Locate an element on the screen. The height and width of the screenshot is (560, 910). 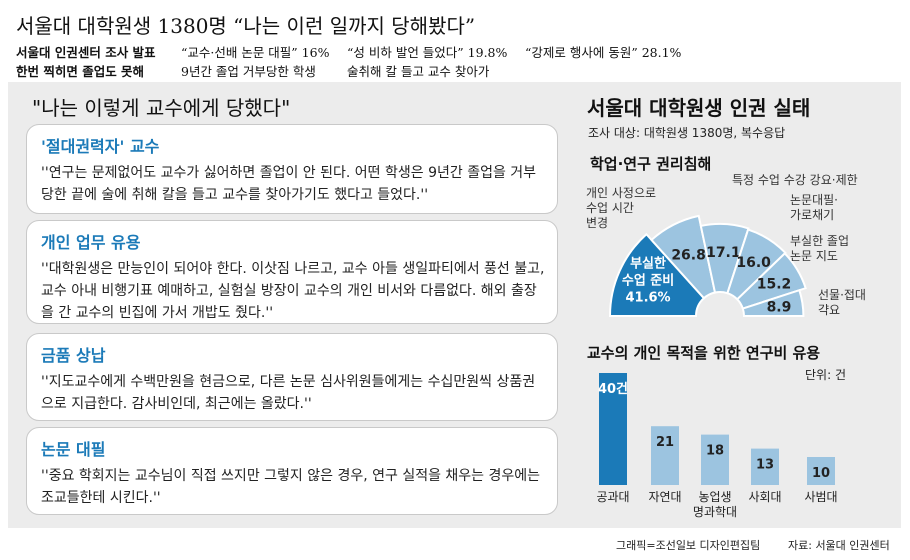
bar-category-label: 사범대 is located at coordinates (820, 497).